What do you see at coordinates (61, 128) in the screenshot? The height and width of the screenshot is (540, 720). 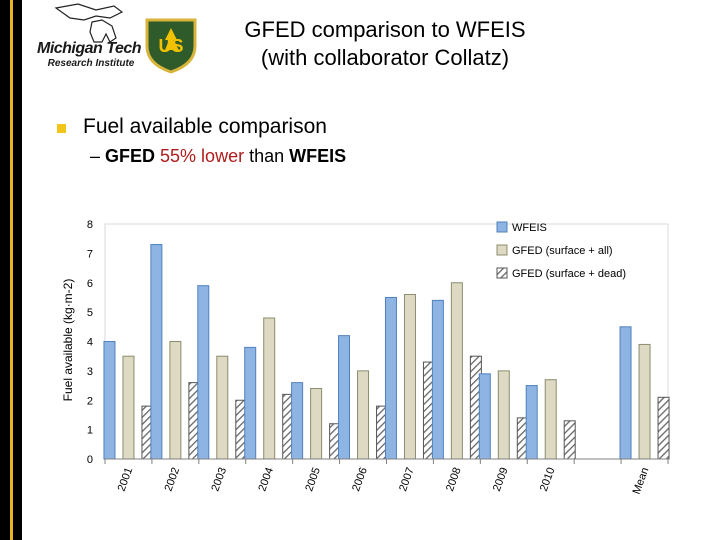 I see `bullet-marker-icon` at bounding box center [61, 128].